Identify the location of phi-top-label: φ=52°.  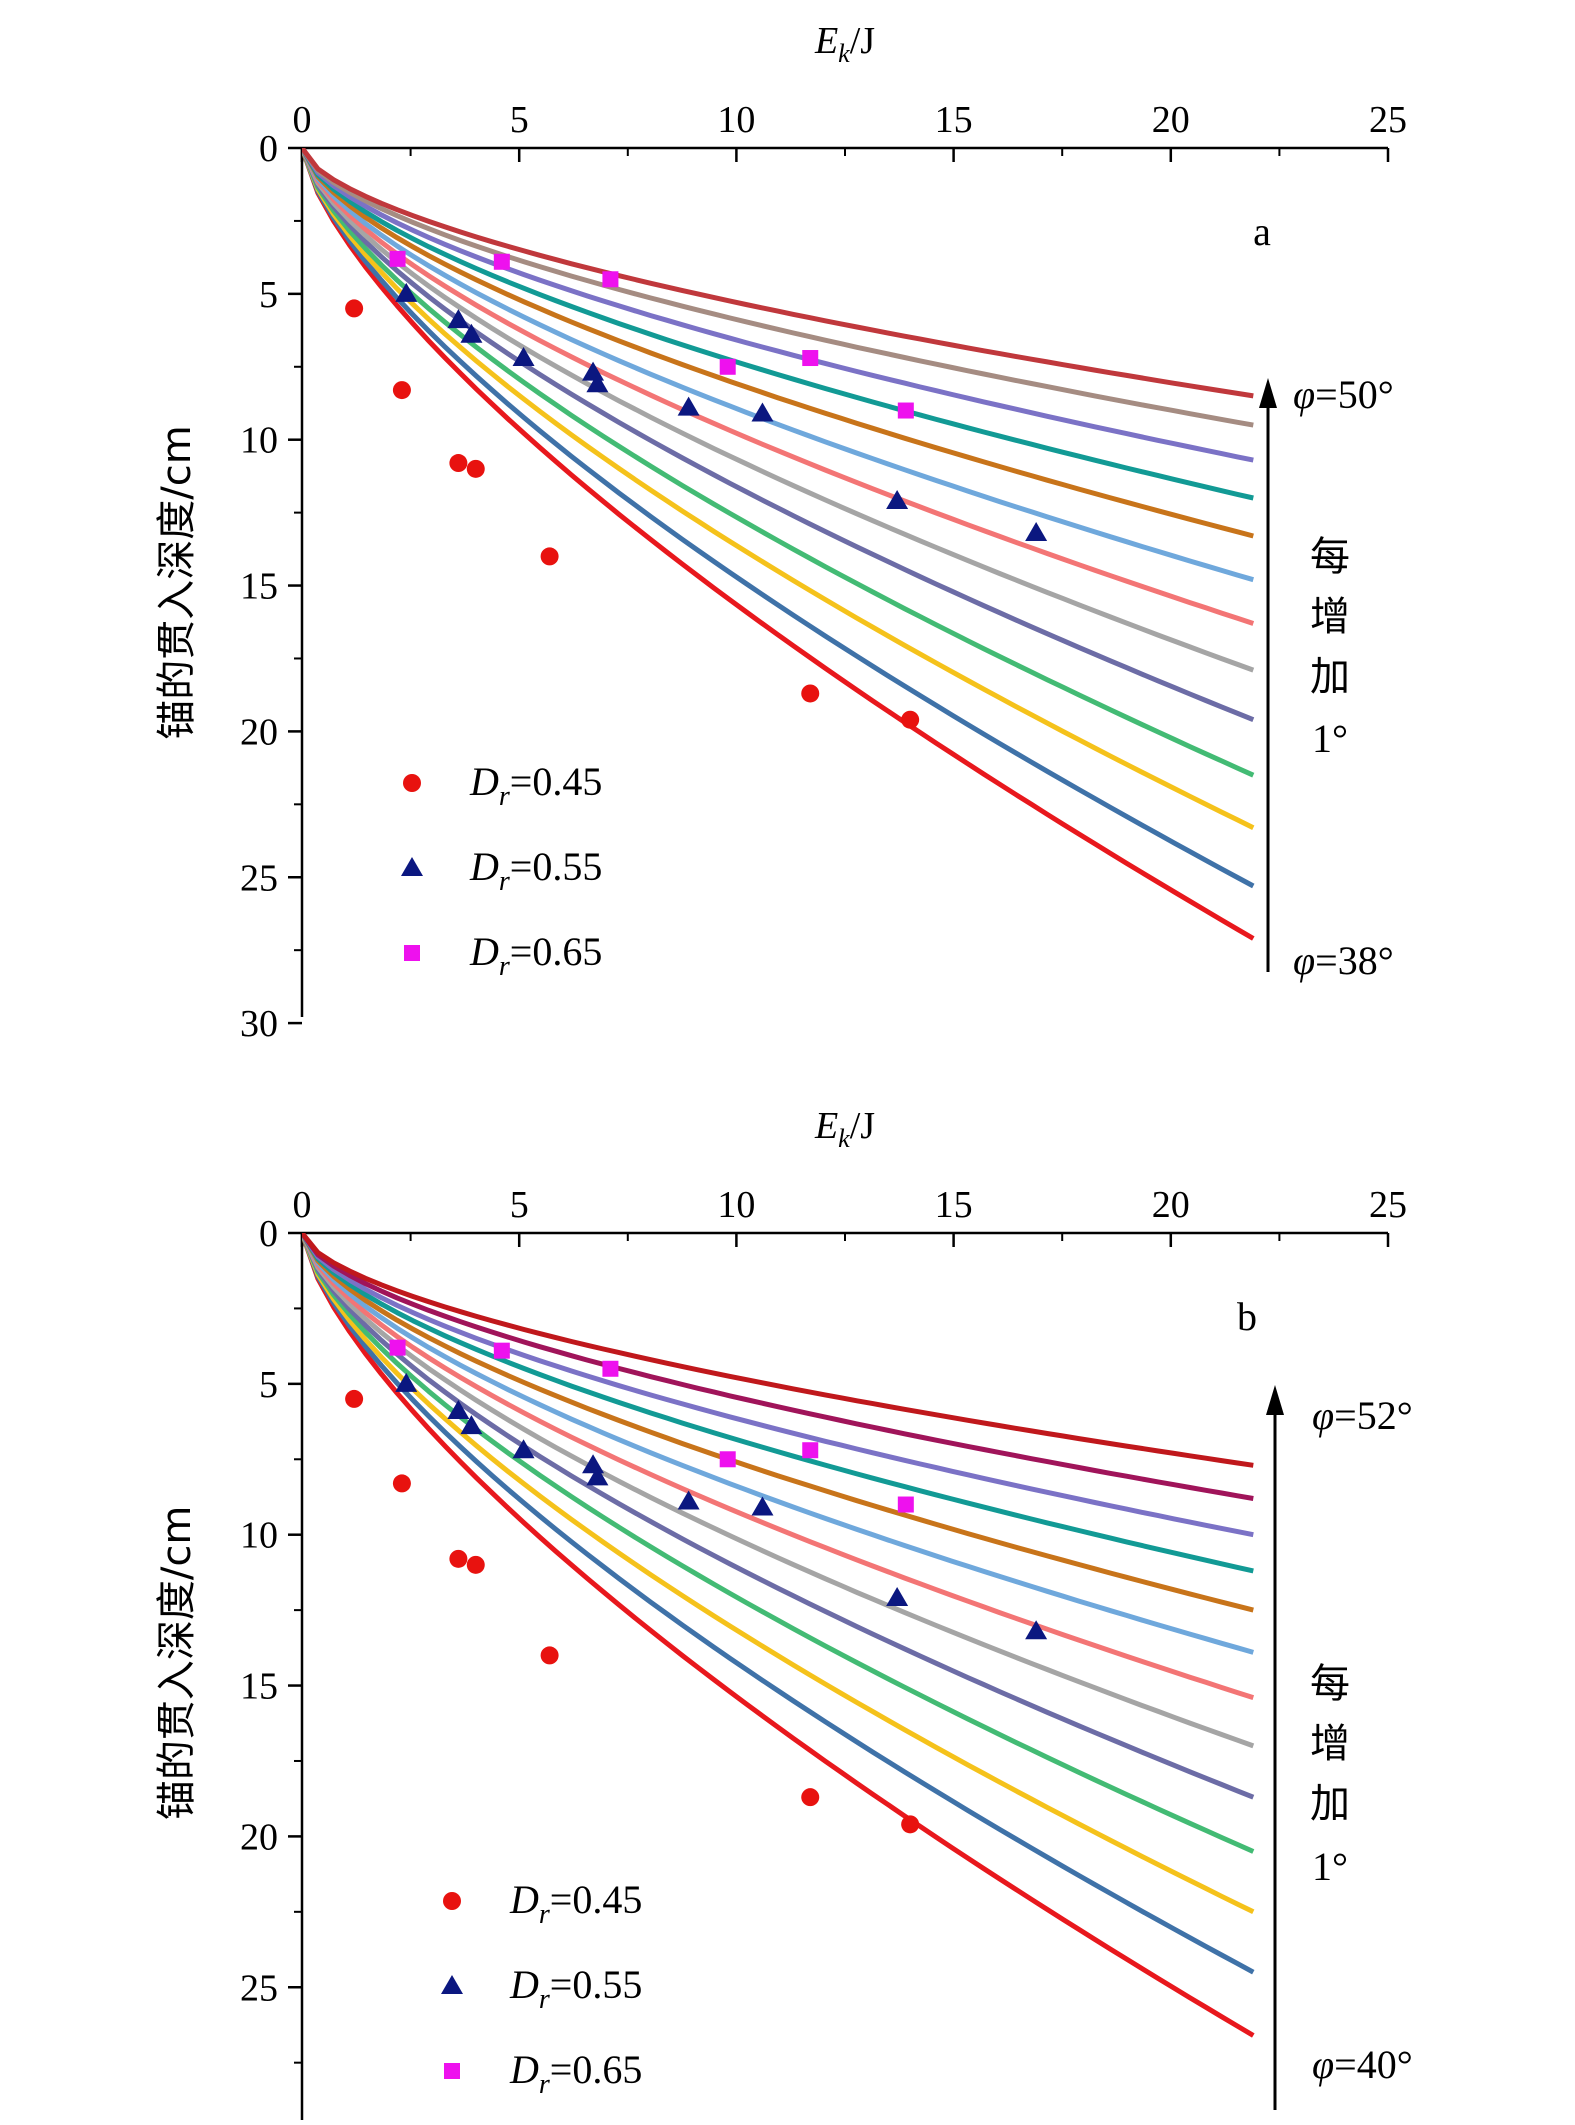
(1362, 1415).